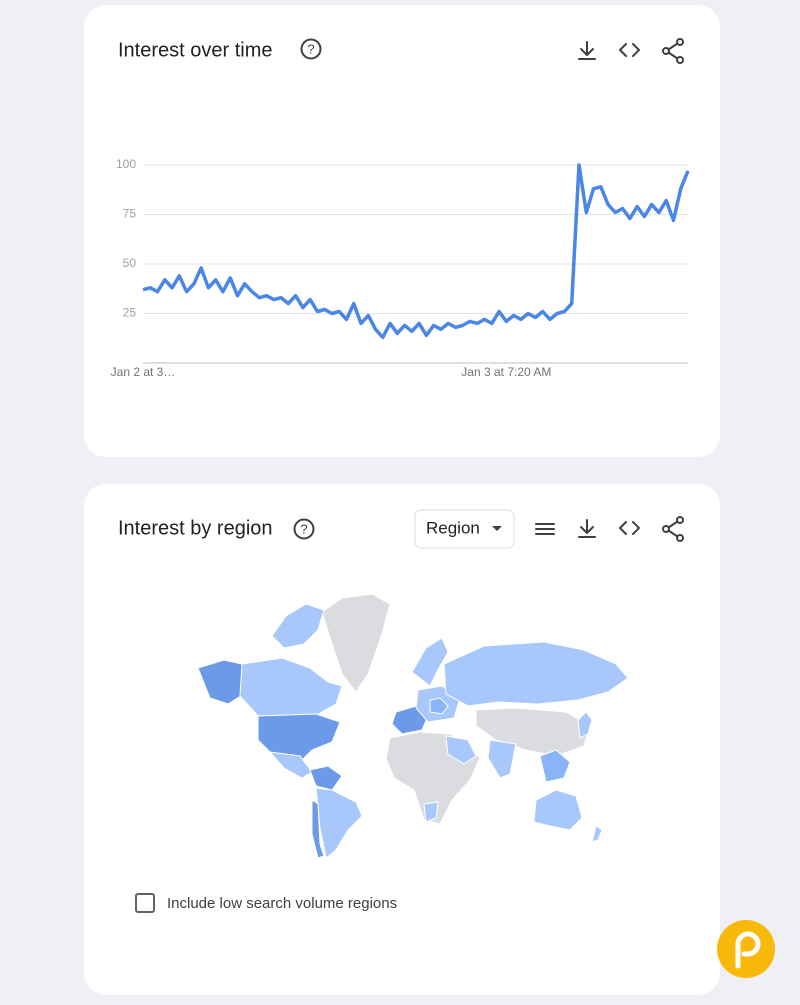 This screenshot has width=800, height=1005. What do you see at coordinates (130, 263) in the screenshot?
I see `y-tick-label: 50` at bounding box center [130, 263].